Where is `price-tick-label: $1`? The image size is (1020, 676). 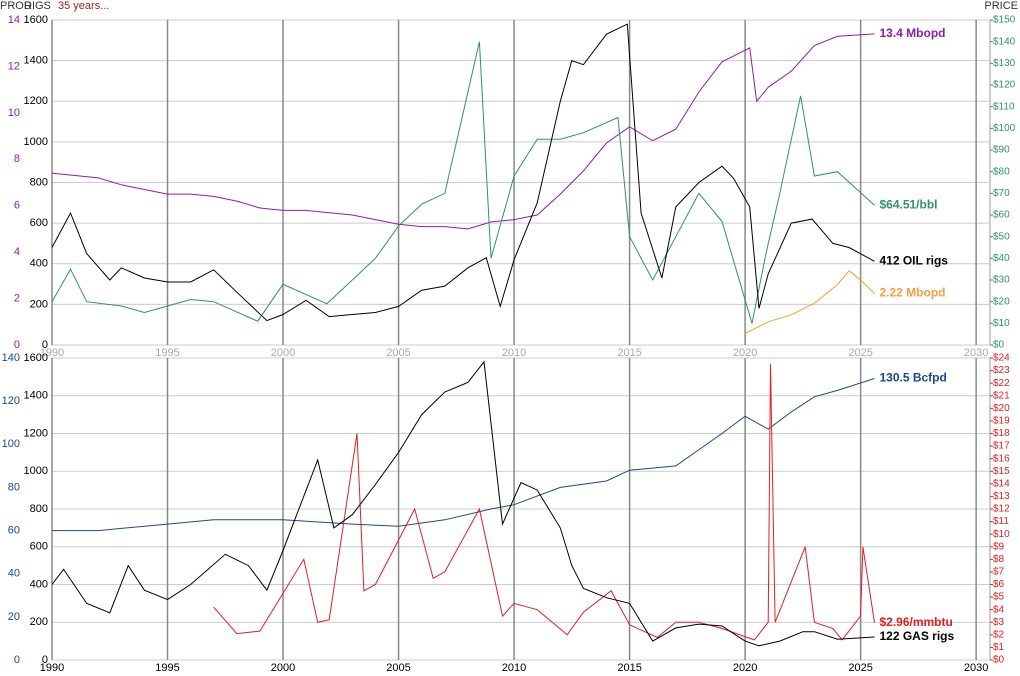 price-tick-label: $1 is located at coordinates (999, 647).